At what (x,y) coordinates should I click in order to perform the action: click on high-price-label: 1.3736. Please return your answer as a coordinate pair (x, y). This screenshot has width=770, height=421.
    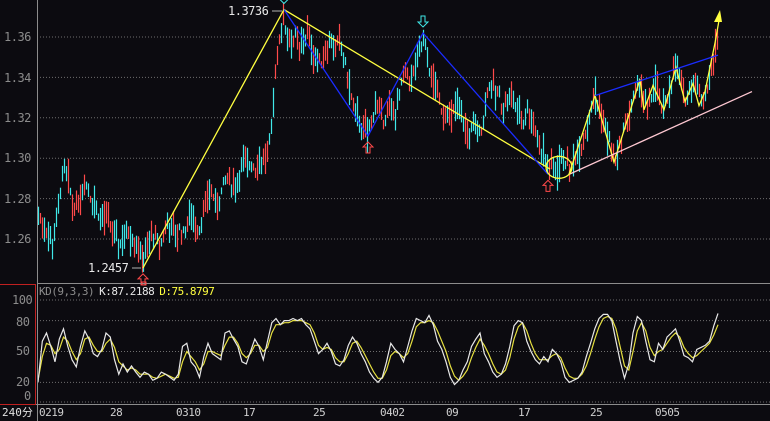
    Looking at the image, I should click on (248, 11).